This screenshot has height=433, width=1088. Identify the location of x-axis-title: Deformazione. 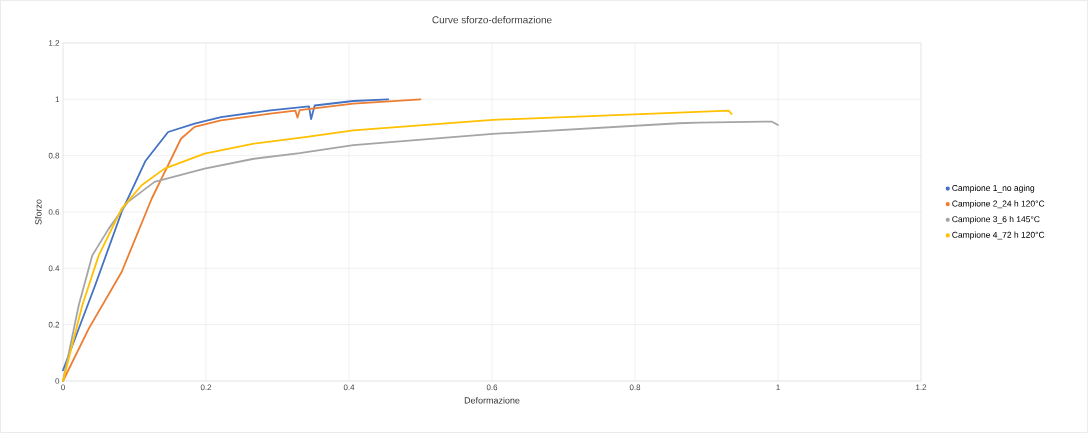
(492, 400).